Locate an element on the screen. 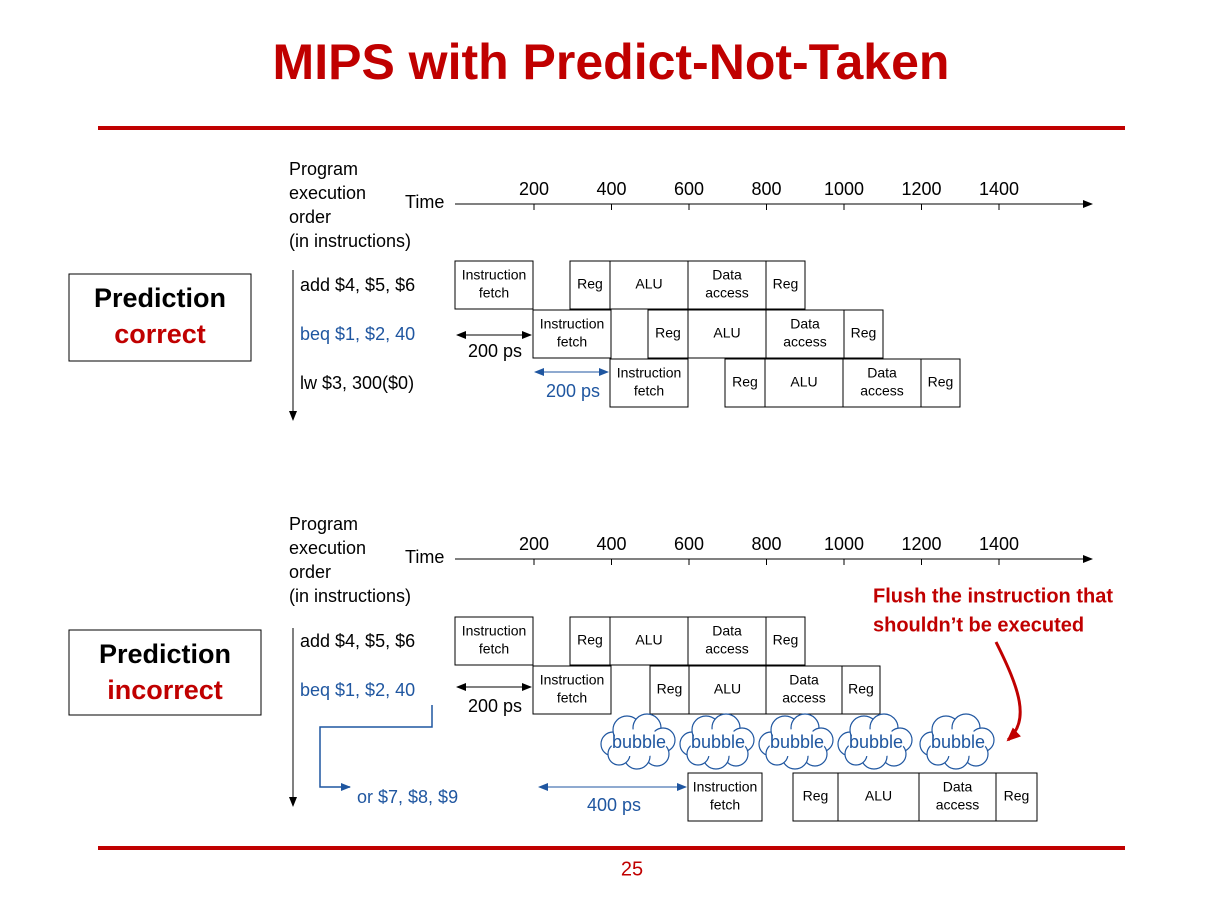 The image size is (1214, 906). tick-label: 600 is located at coordinates (689, 189).